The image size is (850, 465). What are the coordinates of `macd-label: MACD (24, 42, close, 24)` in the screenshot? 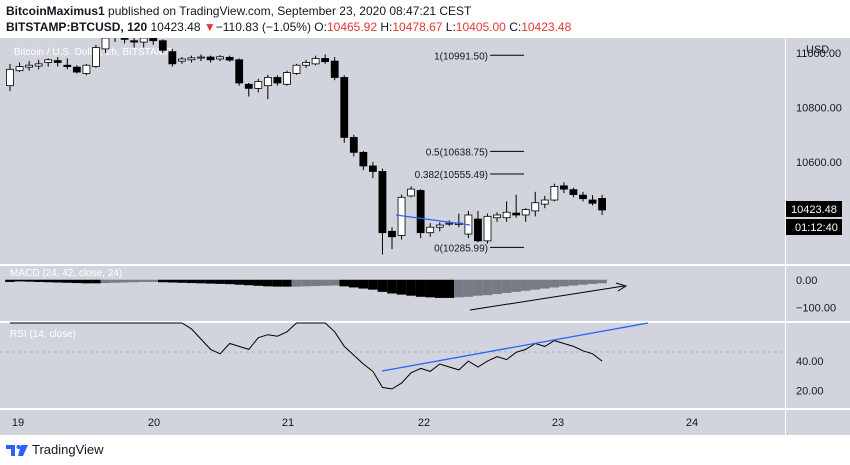 It's located at (66, 273).